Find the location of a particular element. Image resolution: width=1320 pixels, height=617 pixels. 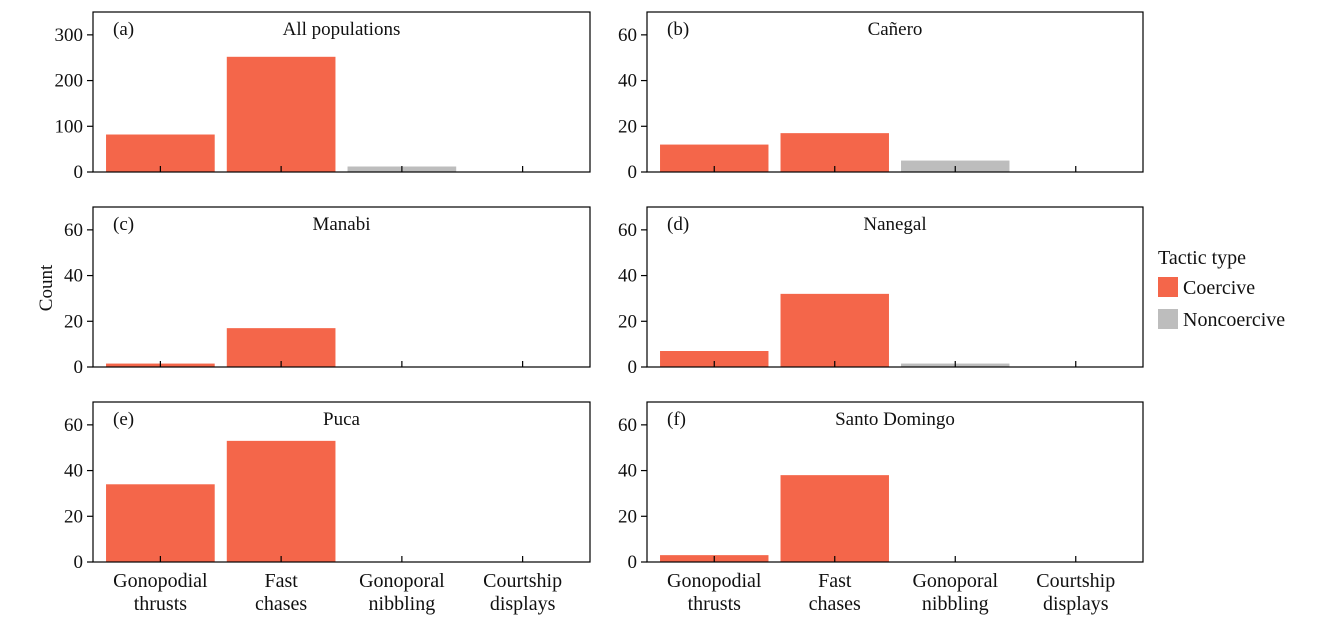

panel-letter: (b) is located at coordinates (678, 29).